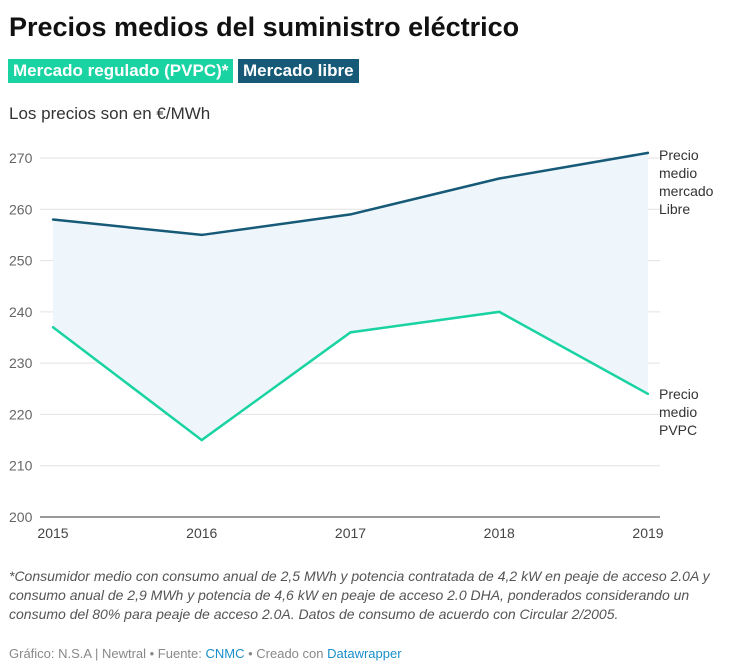 This screenshot has height=671, width=750. Describe the element at coordinates (264, 27) in the screenshot. I see `chart-title: Precios medios del suministro eléctrico` at that location.